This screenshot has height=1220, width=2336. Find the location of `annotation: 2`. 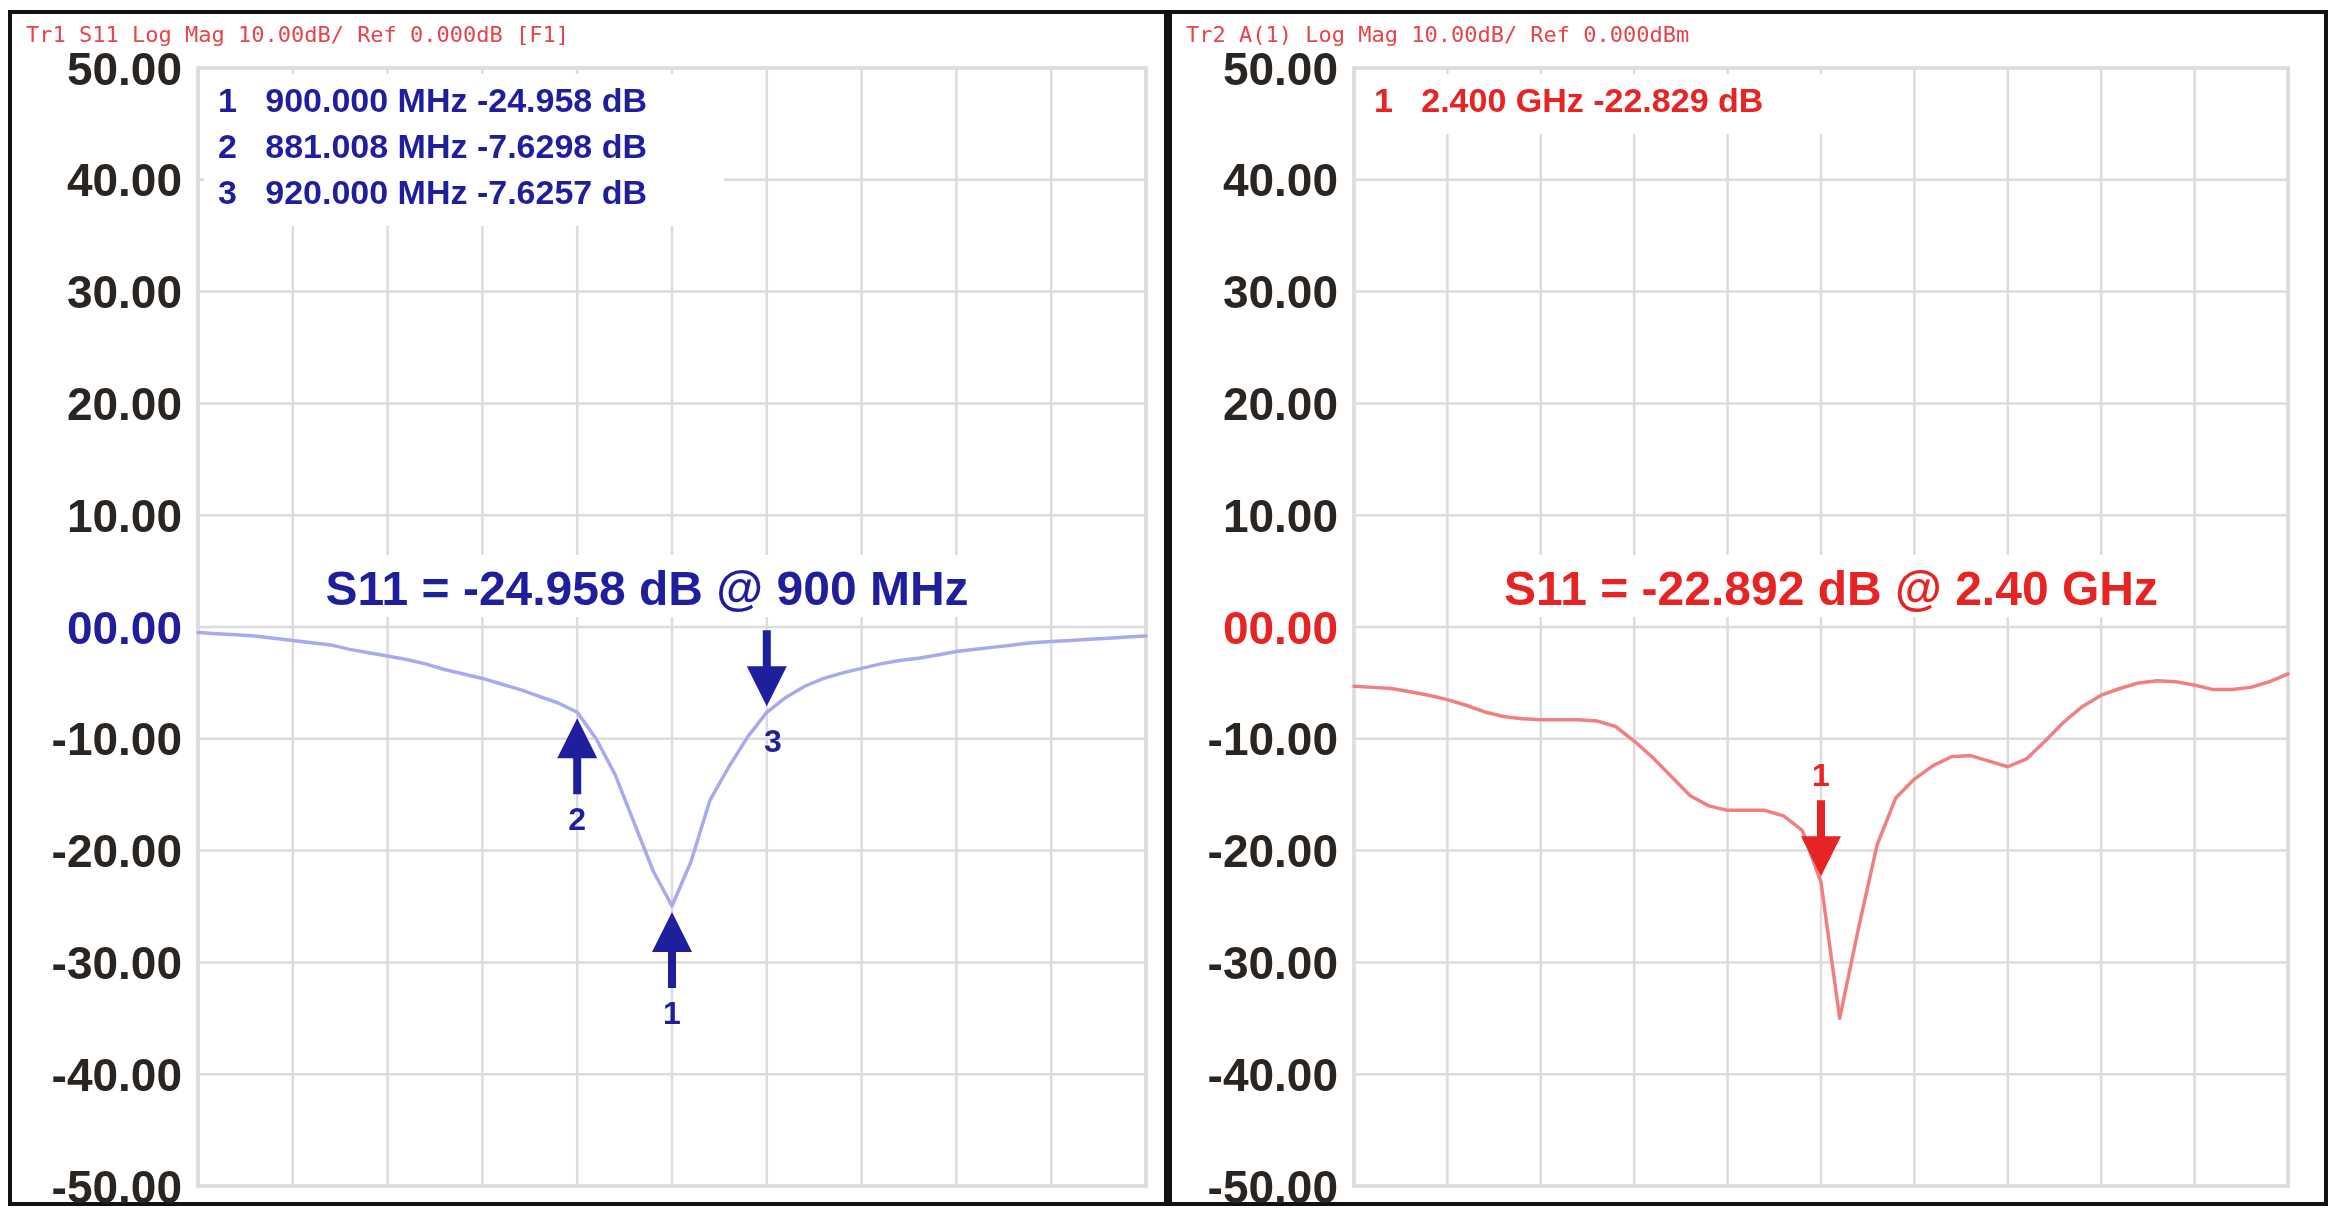

annotation: 2 is located at coordinates (577, 819).